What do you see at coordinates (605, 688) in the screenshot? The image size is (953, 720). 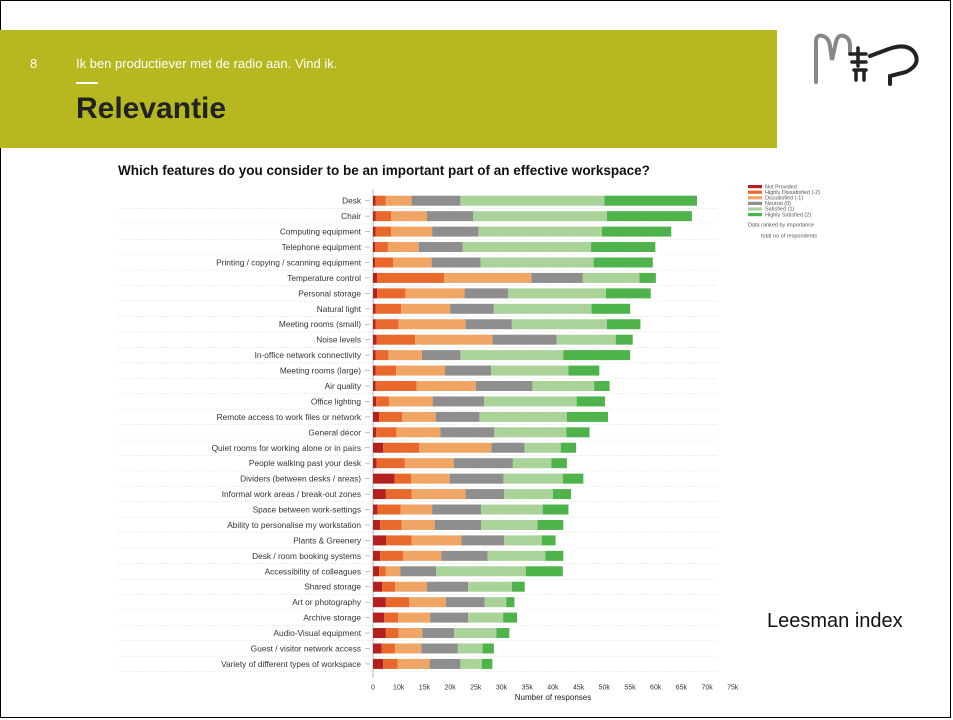 I see `x-tick-label: 50k` at bounding box center [605, 688].